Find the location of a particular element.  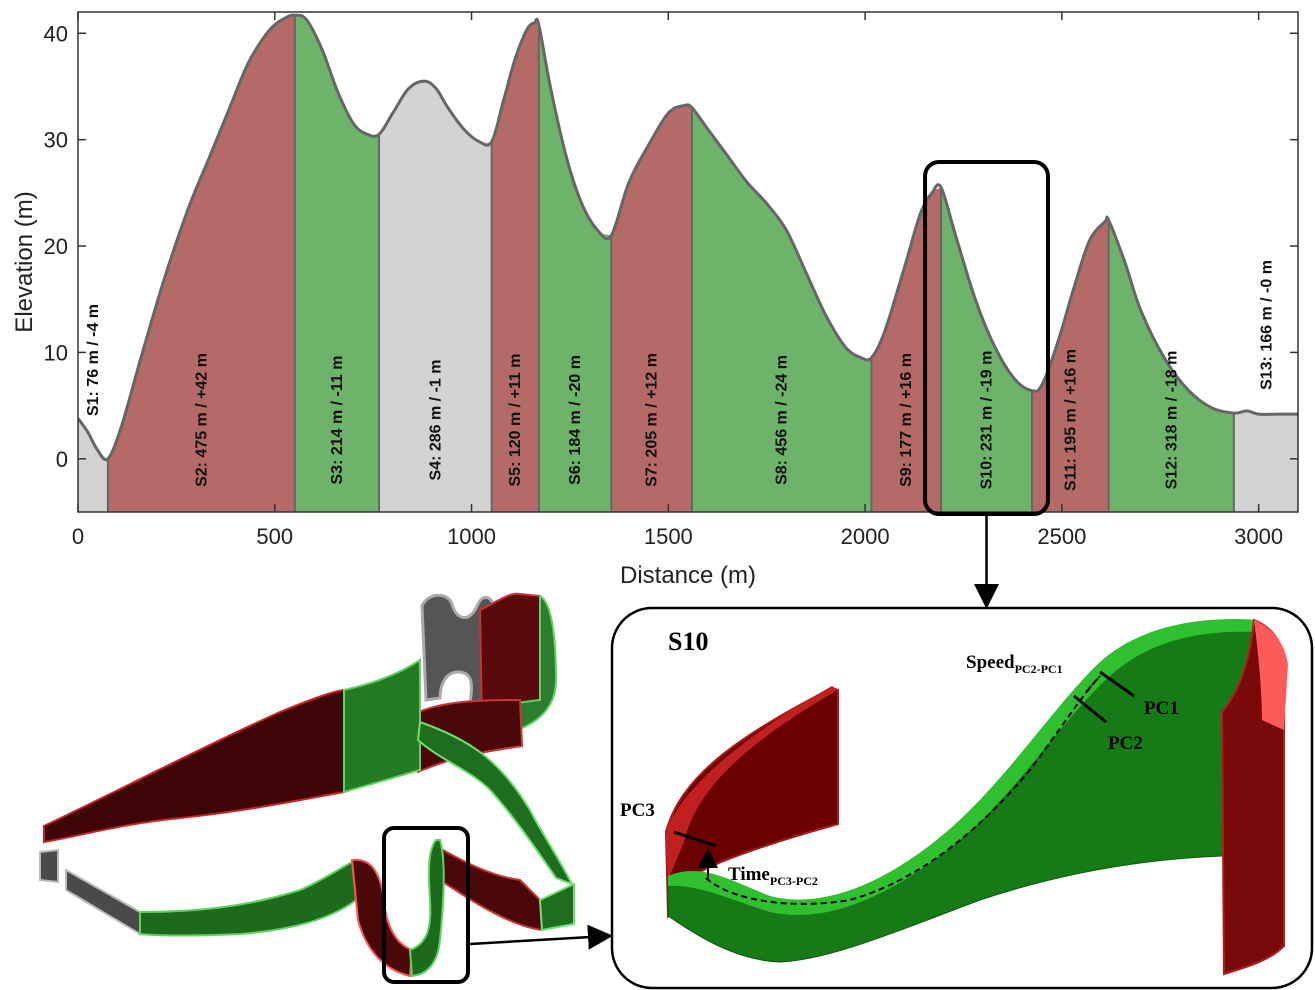

track-green-loop is located at coordinates (426, 908).